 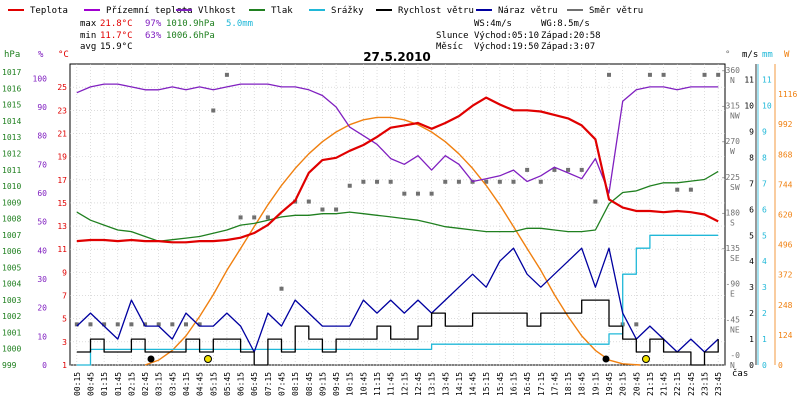 I want to click on tick-hpa-1: 1000, so click(x=11, y=349).